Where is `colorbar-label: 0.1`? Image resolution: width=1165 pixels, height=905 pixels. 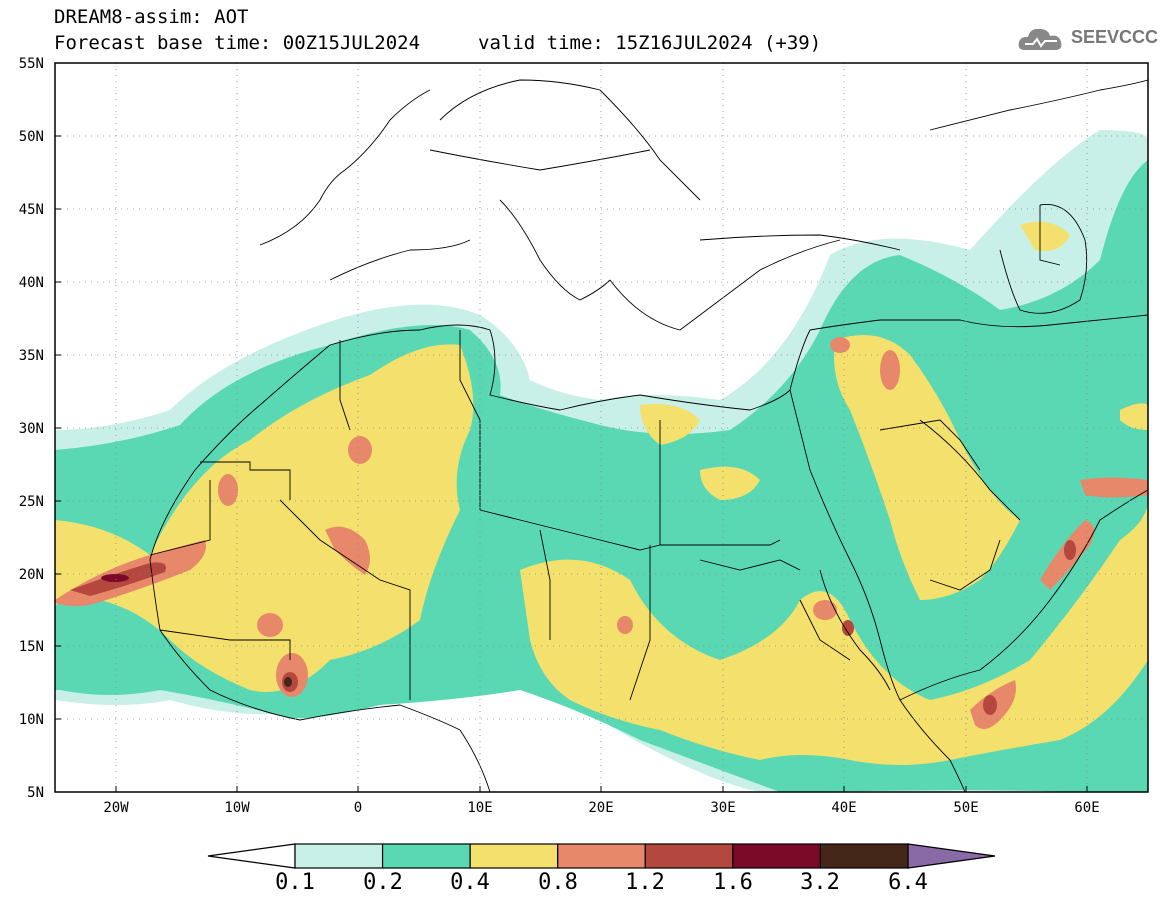
colorbar-label: 0.1 is located at coordinates (295, 882).